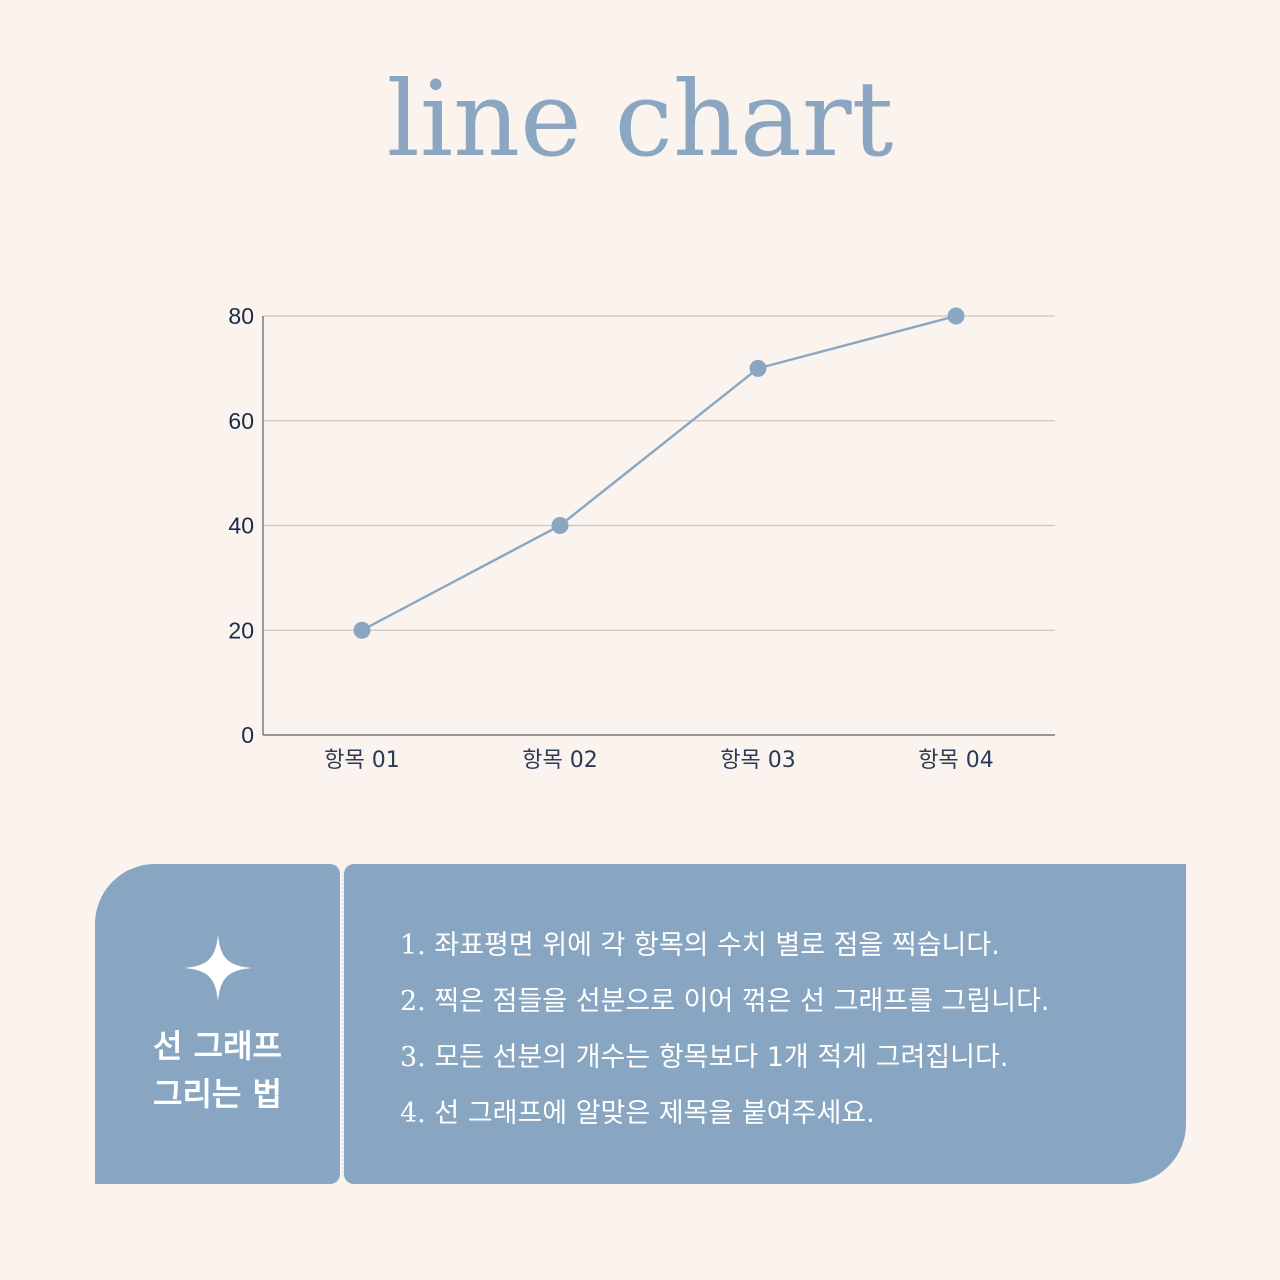 This screenshot has height=1280, width=1280. What do you see at coordinates (217, 1046) in the screenshot?
I see `how-to-title-line1: 선 그래프` at bounding box center [217, 1046].